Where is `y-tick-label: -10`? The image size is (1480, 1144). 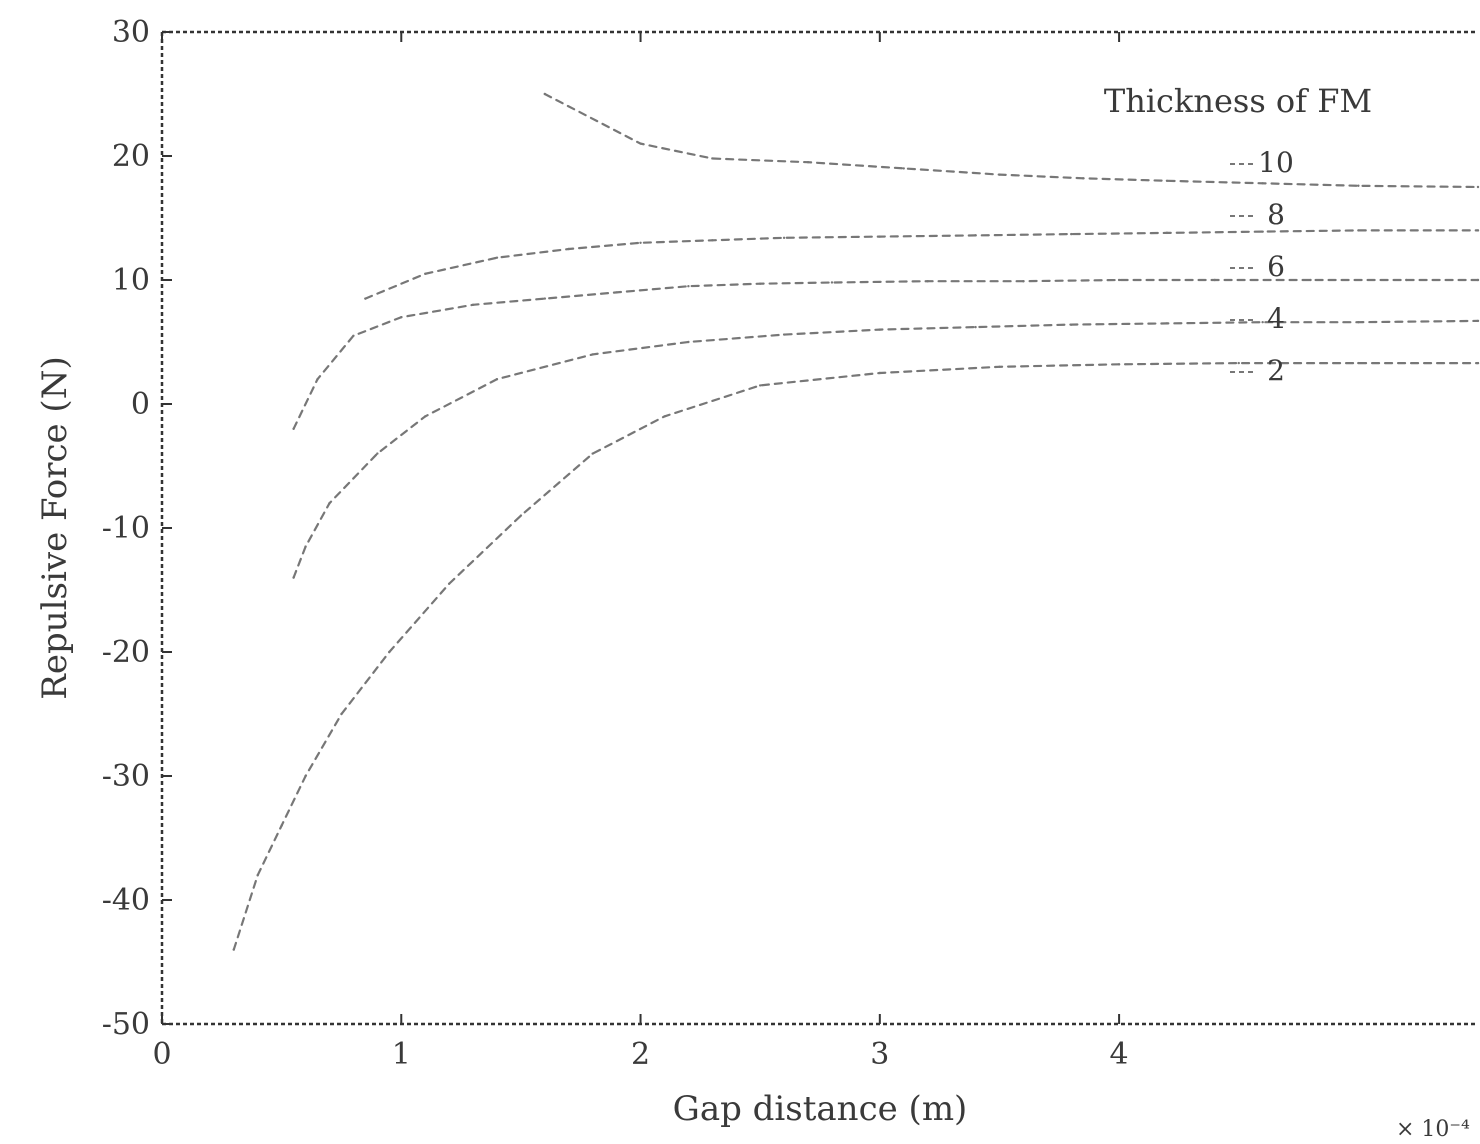 y-tick-label: -10 is located at coordinates (126, 528).